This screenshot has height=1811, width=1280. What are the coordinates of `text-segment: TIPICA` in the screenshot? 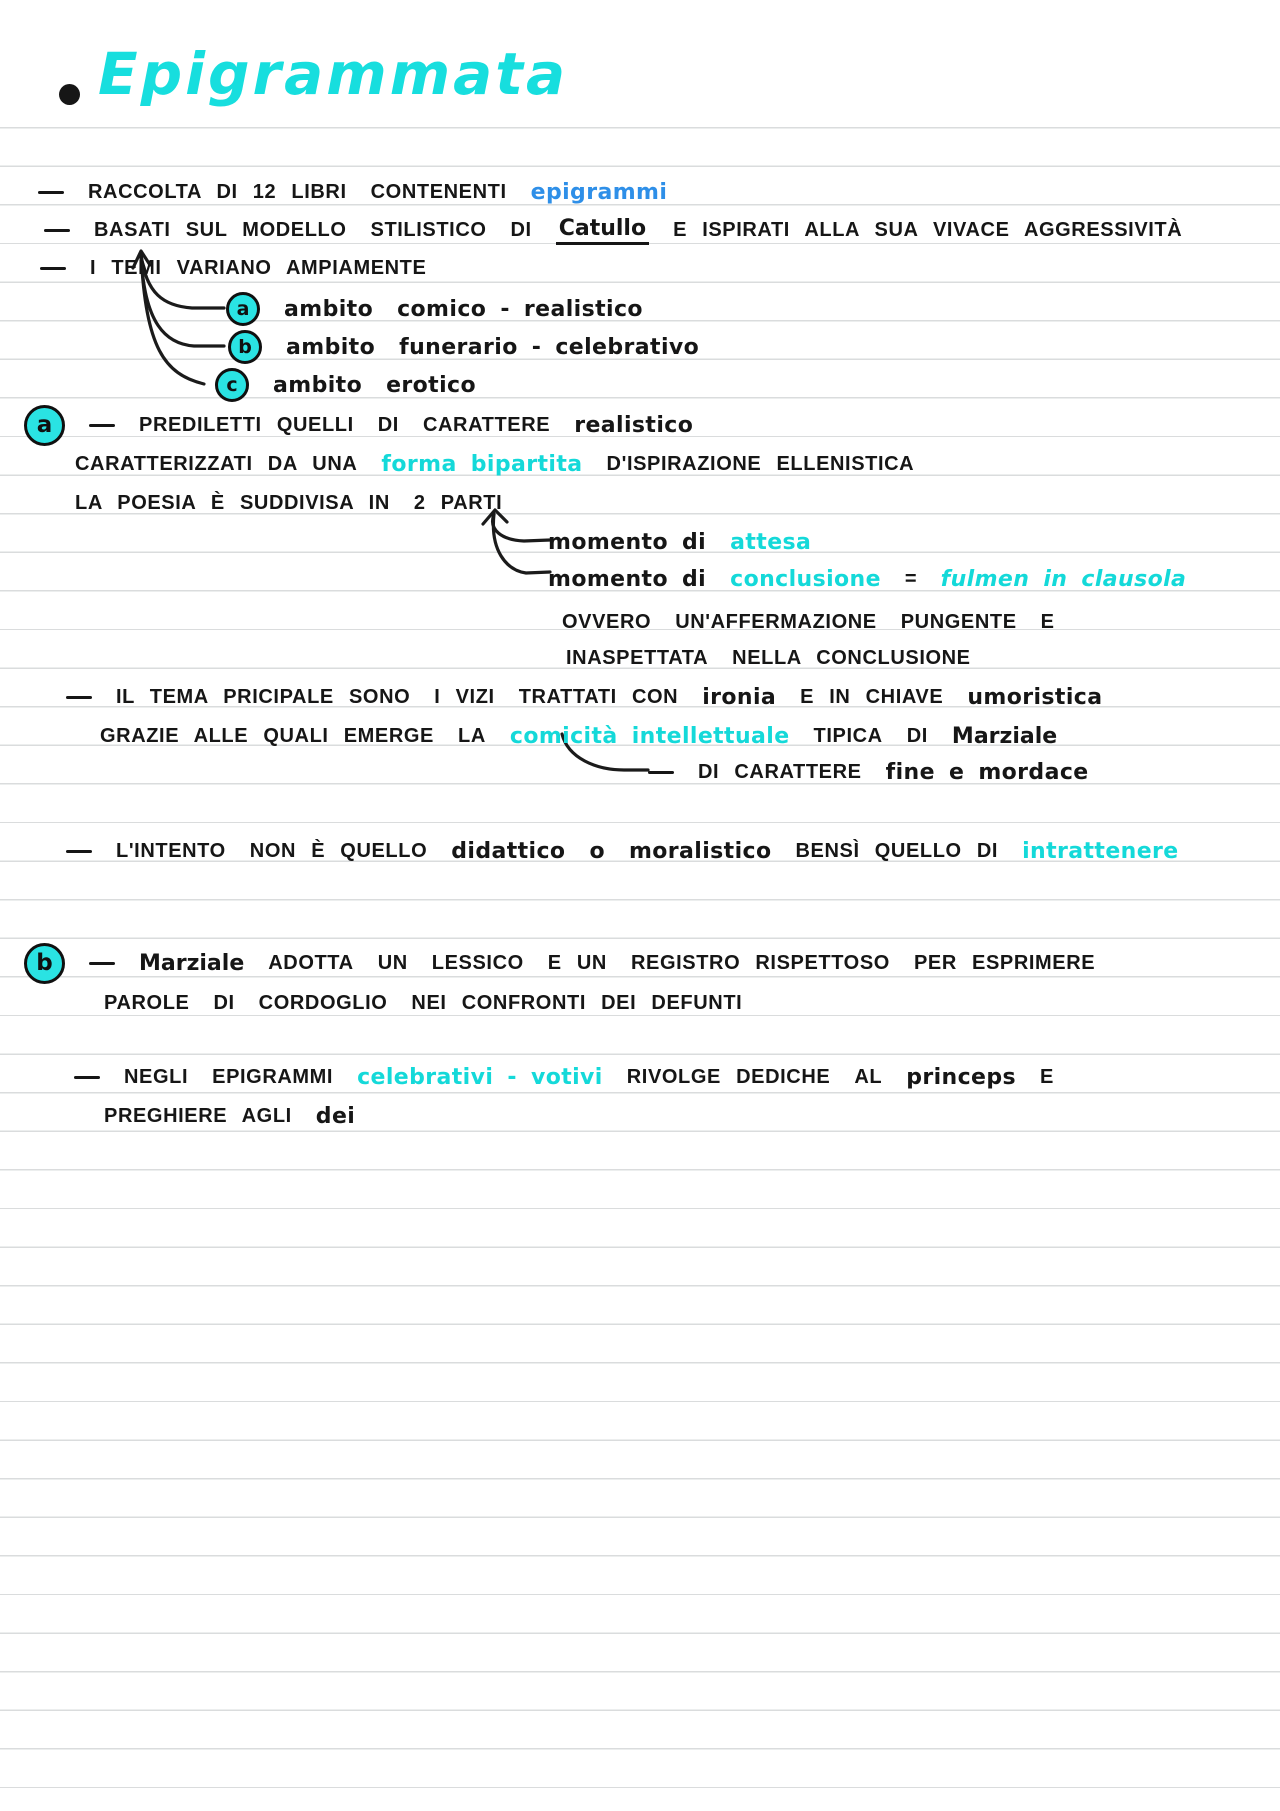 It's located at (848, 735).